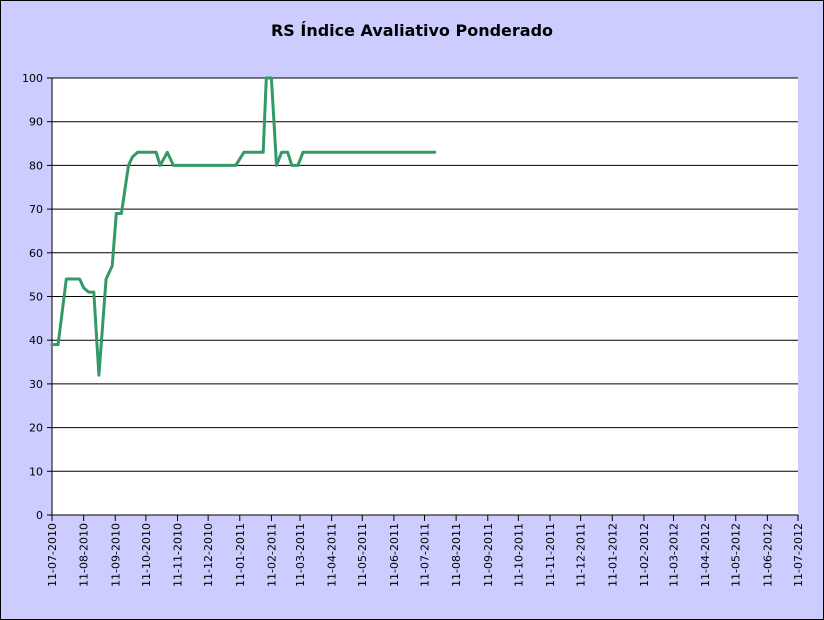  Describe the element at coordinates (84, 555) in the screenshot. I see `x-tick-label: 11-08-2010` at that location.